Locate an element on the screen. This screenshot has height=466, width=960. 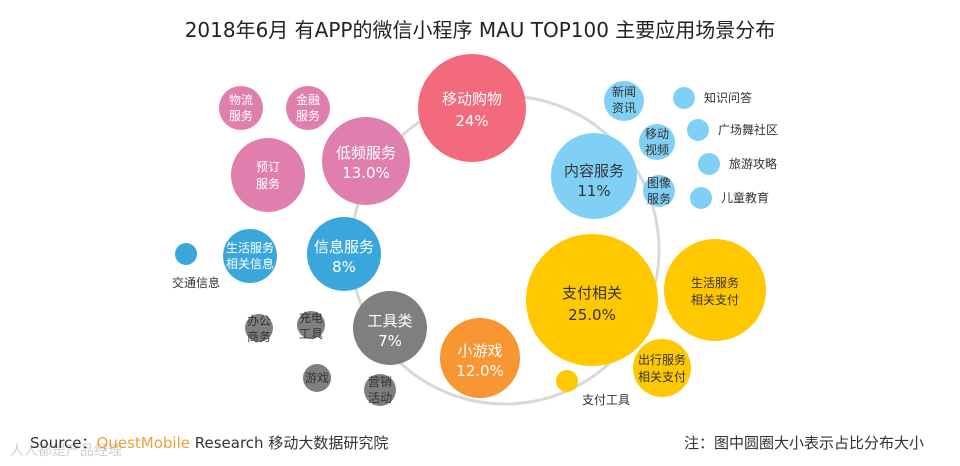
label-info-service: 信息服务 is located at coordinates (344, 247).